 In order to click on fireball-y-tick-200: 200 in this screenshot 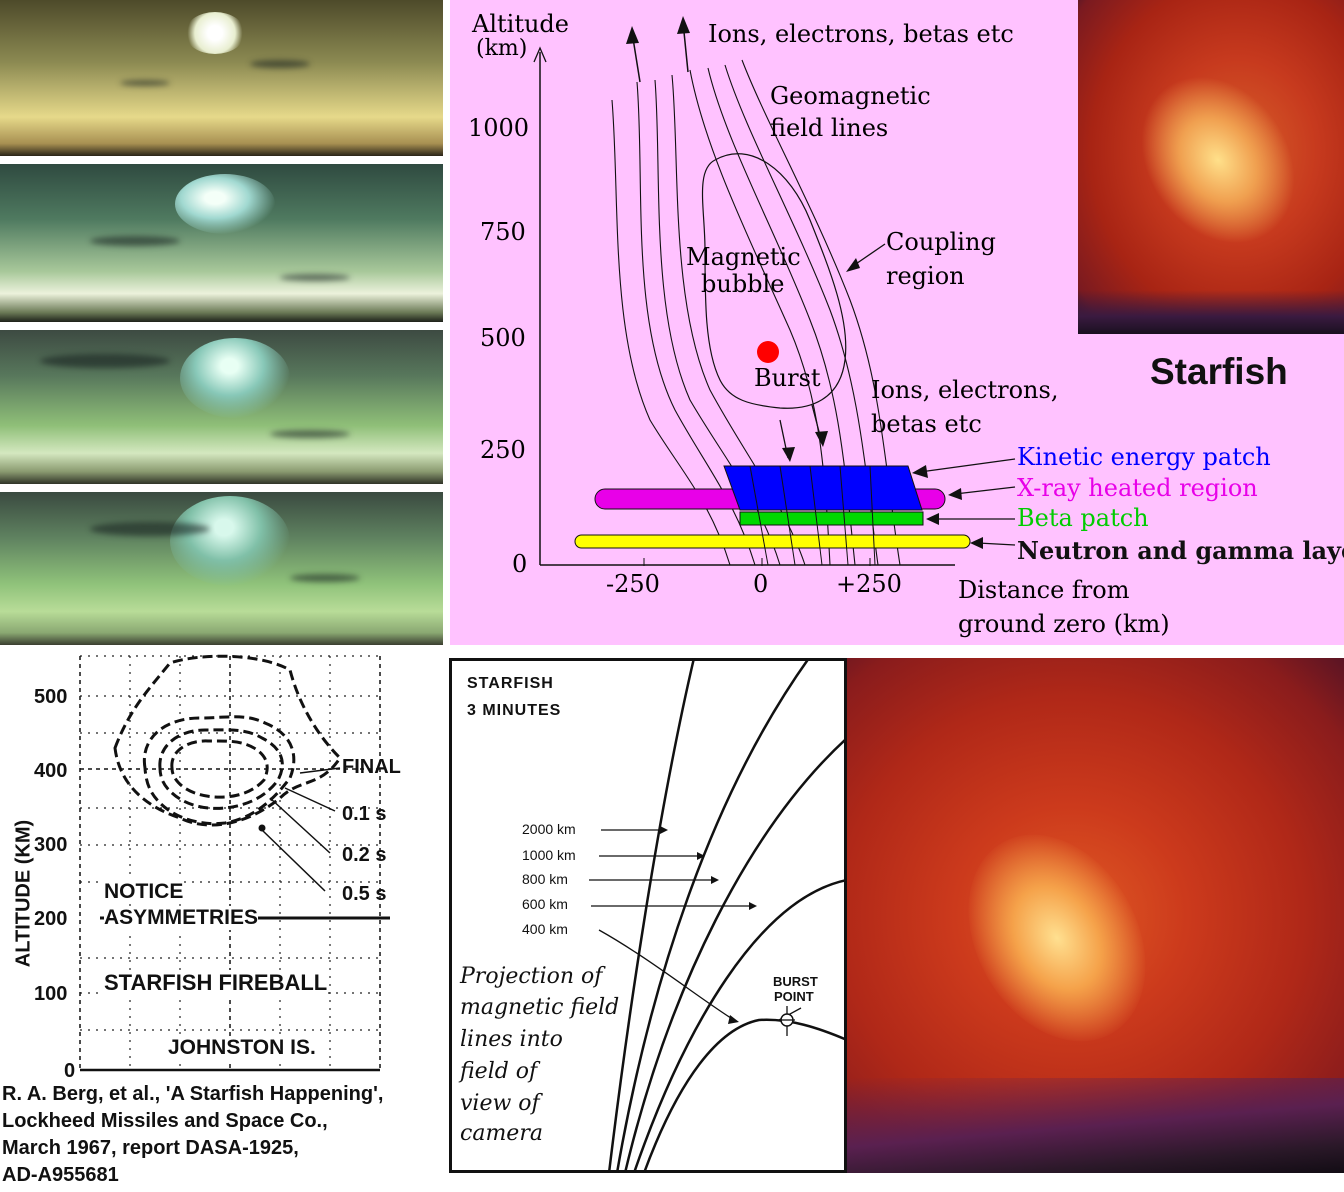, I will do `click(51, 919)`.